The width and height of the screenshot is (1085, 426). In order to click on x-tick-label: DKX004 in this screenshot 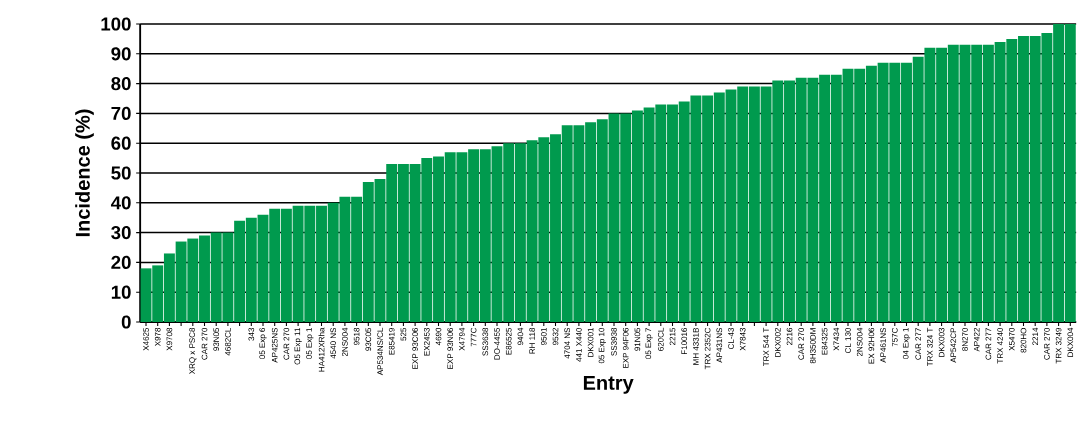, I will do `click(1070, 342)`.